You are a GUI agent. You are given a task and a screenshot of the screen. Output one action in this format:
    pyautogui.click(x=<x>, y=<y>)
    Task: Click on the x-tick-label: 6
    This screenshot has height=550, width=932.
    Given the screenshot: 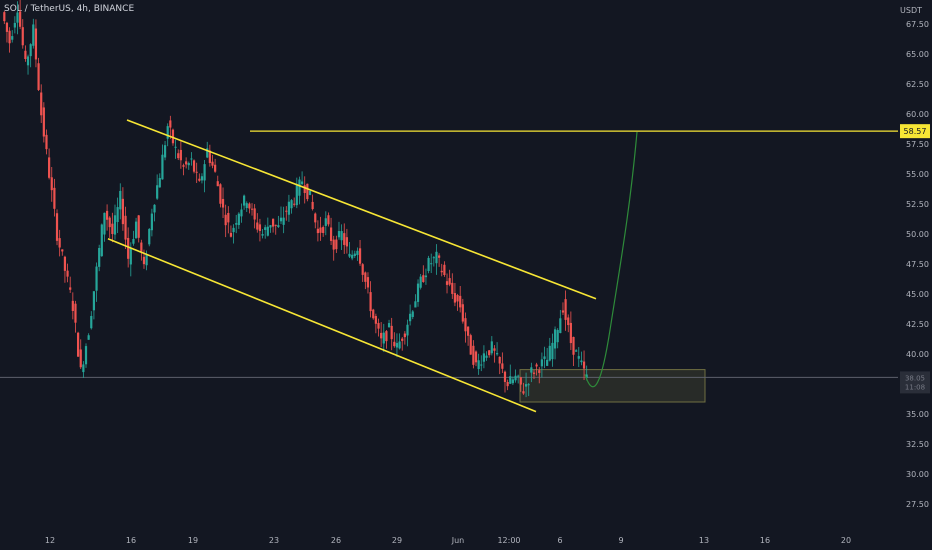 What is the action you would take?
    pyautogui.click(x=559, y=540)
    